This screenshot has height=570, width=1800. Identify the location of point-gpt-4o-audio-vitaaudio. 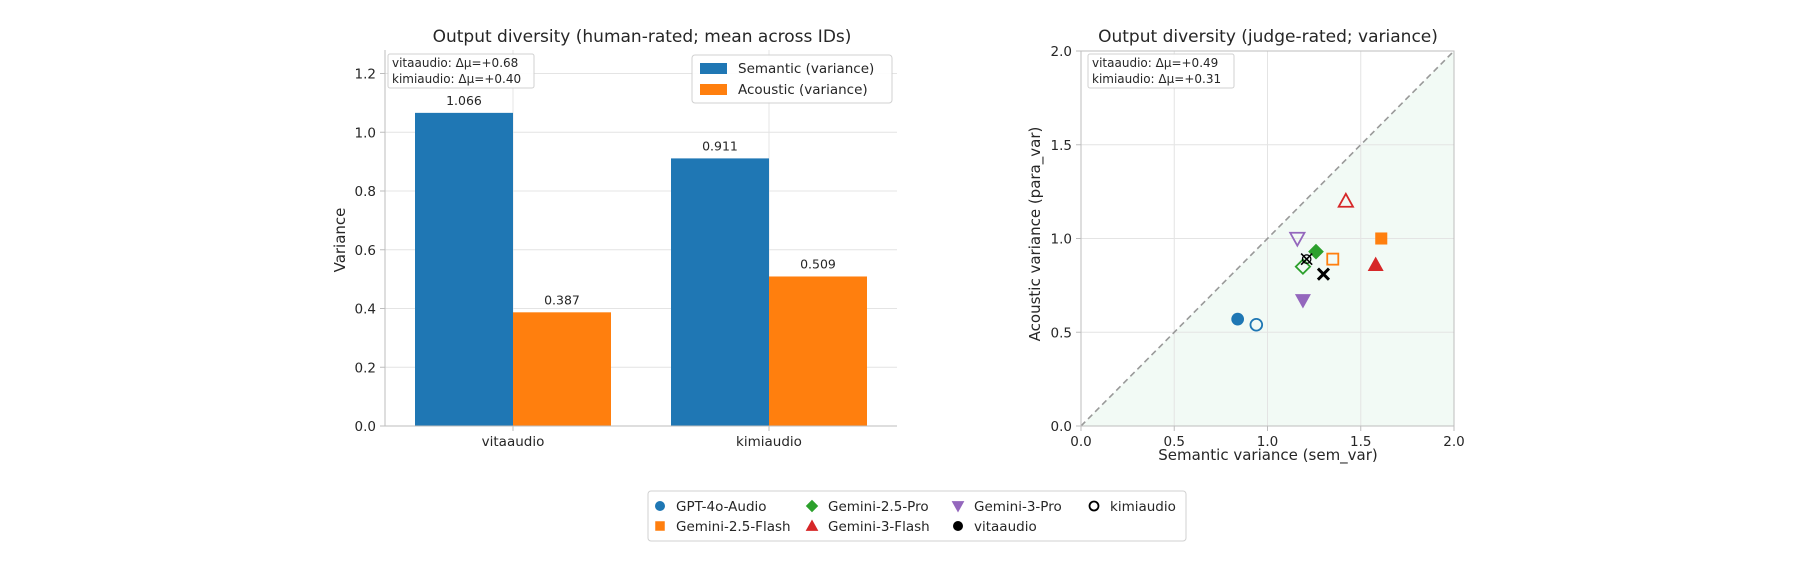
(1238, 319).